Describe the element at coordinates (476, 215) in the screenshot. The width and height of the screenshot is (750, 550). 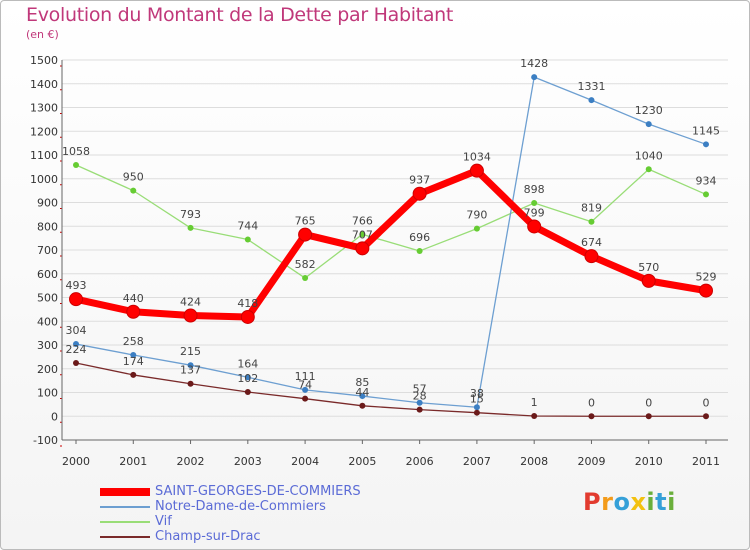
I see `data-label: 790` at that location.